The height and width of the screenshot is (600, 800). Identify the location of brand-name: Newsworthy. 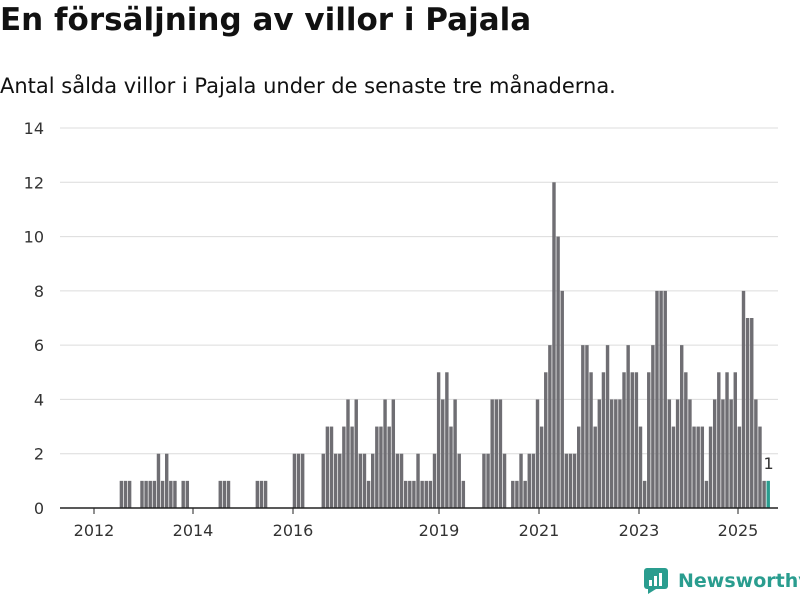
(739, 581).